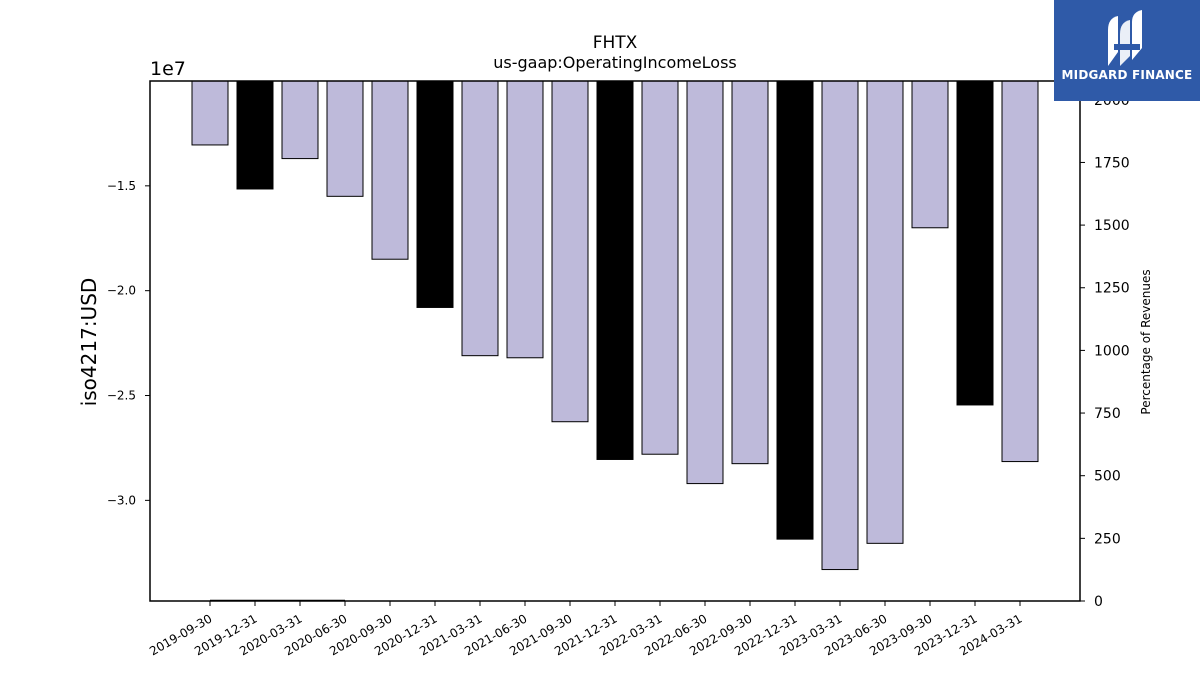 Image resolution: width=1200 pixels, height=675 pixels. Describe the element at coordinates (121, 291) in the screenshot. I see `y-tick-label: −2.0` at that location.